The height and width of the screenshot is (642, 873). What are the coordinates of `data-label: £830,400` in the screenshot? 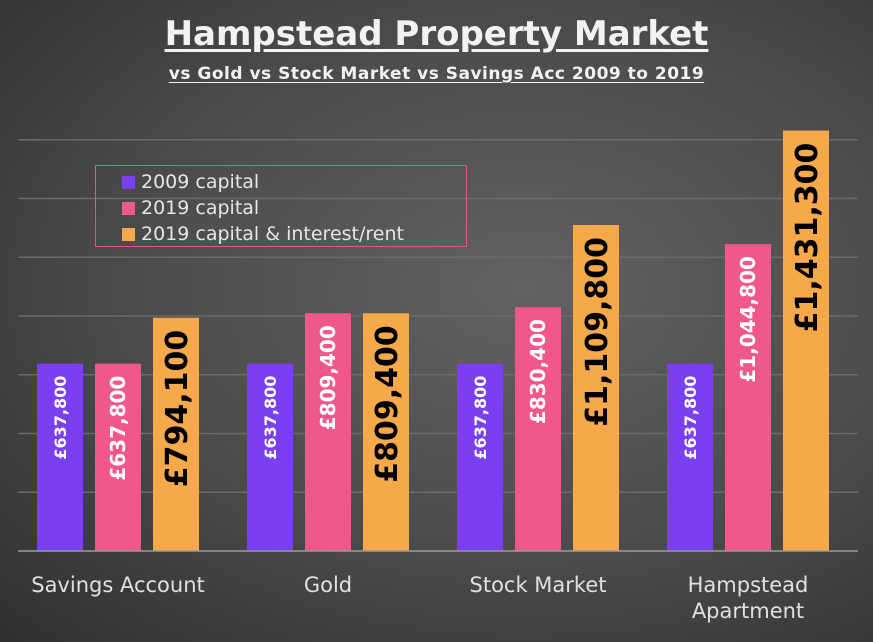 It's located at (538, 371).